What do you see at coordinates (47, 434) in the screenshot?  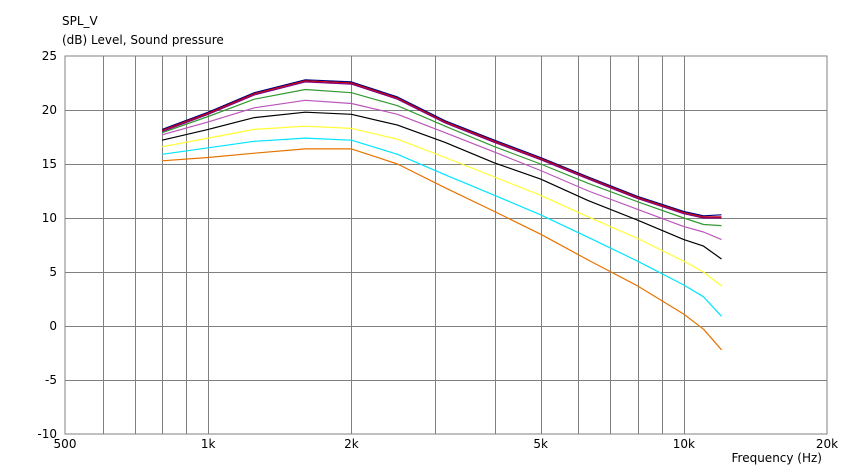 I see `y-tick-label: -10` at bounding box center [47, 434].